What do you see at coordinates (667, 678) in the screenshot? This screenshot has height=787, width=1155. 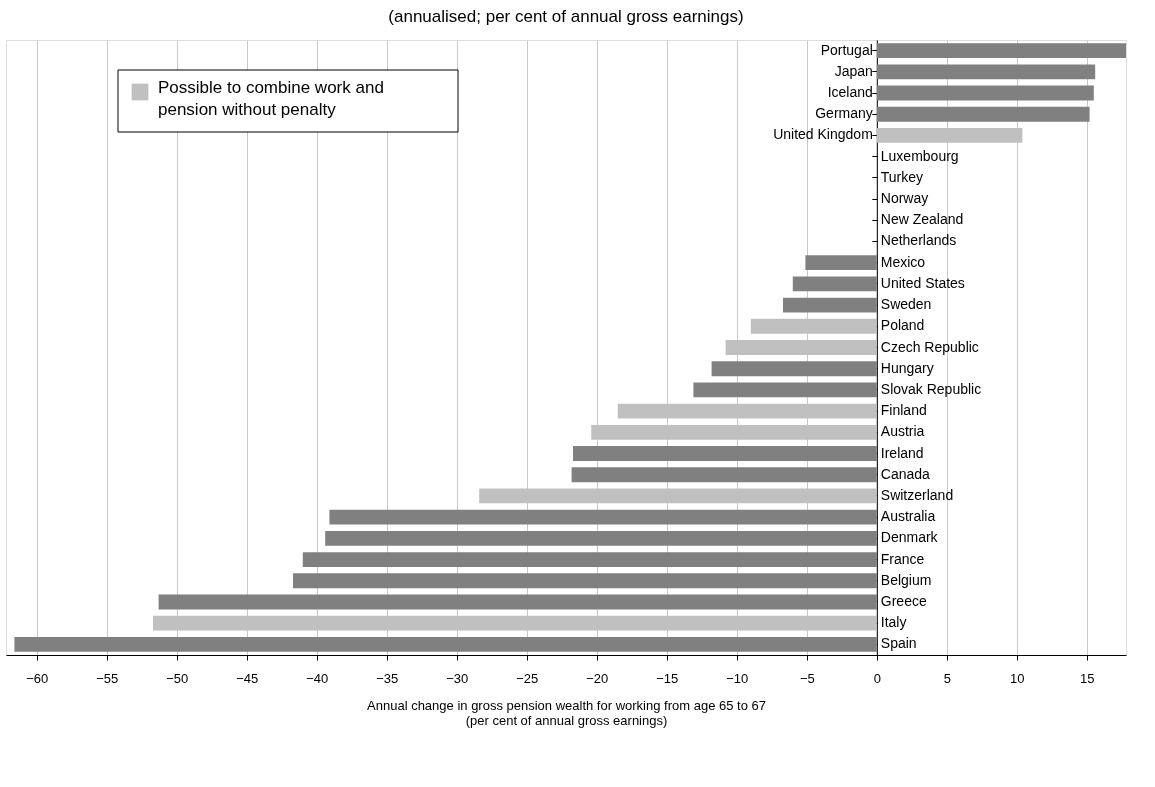 I see `x-tick-label: −15` at bounding box center [667, 678].